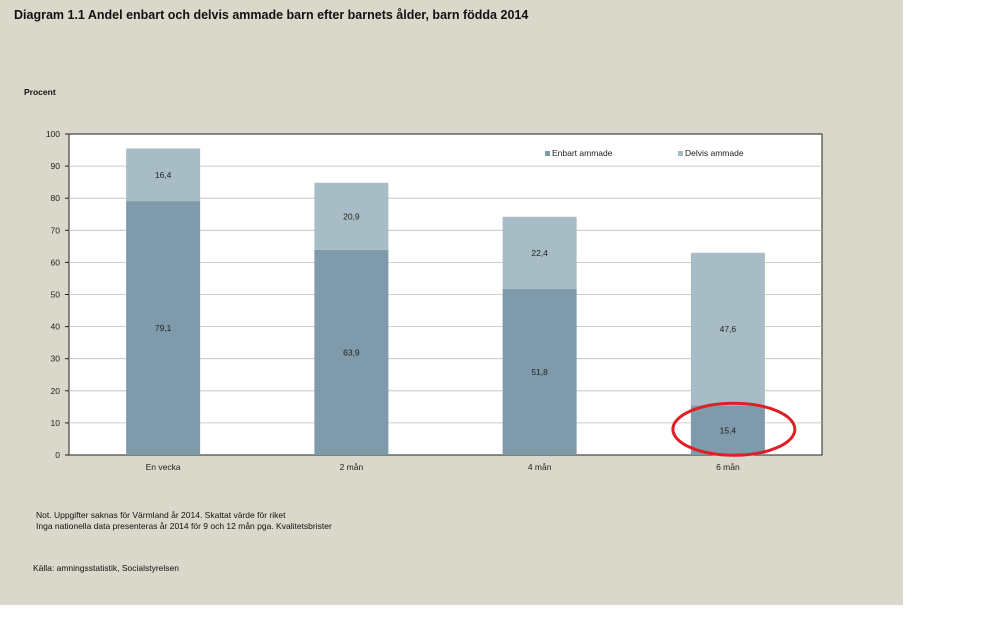 This screenshot has width=1008, height=630. I want to click on y-tick-label: 40, so click(56, 327).